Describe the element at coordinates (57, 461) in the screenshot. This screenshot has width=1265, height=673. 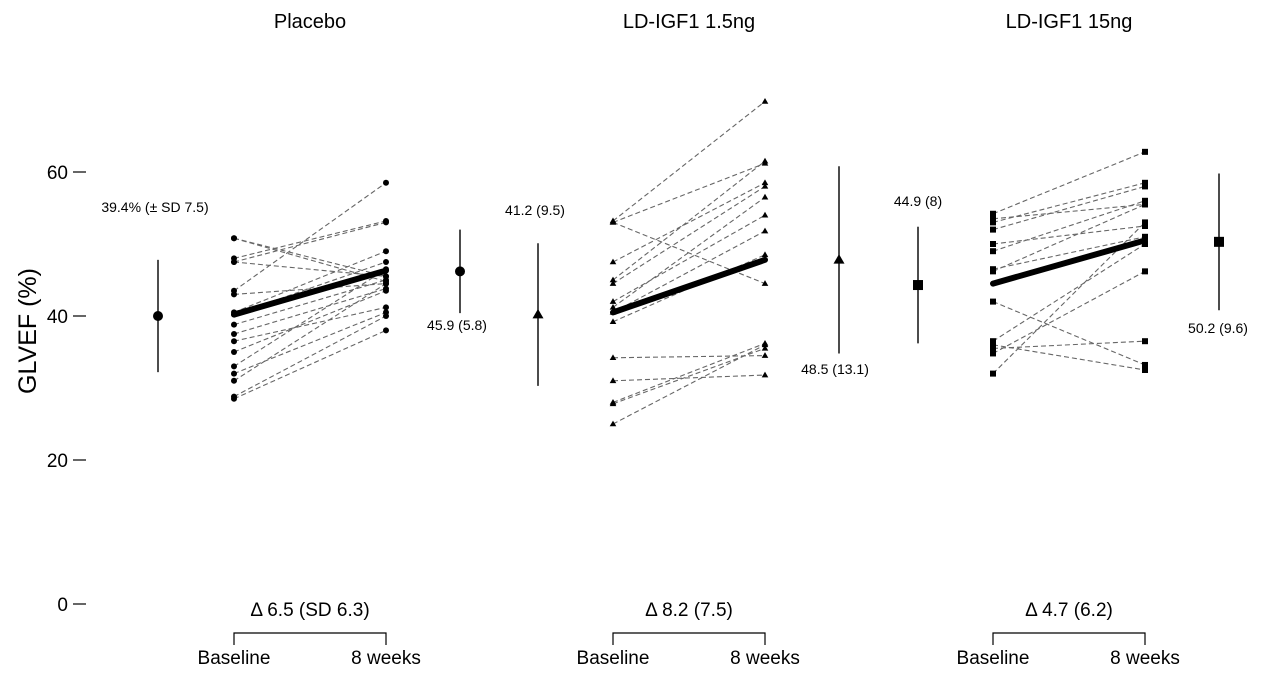
I see `y-tick-label: 20` at that location.